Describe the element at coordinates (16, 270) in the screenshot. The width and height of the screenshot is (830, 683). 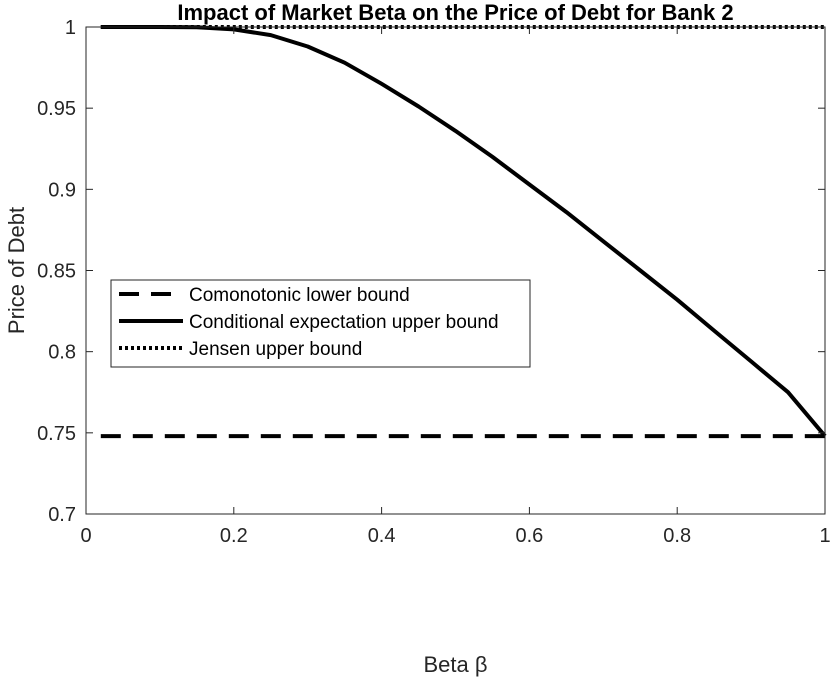
I see `y-axis-label: Price of Debt` at that location.